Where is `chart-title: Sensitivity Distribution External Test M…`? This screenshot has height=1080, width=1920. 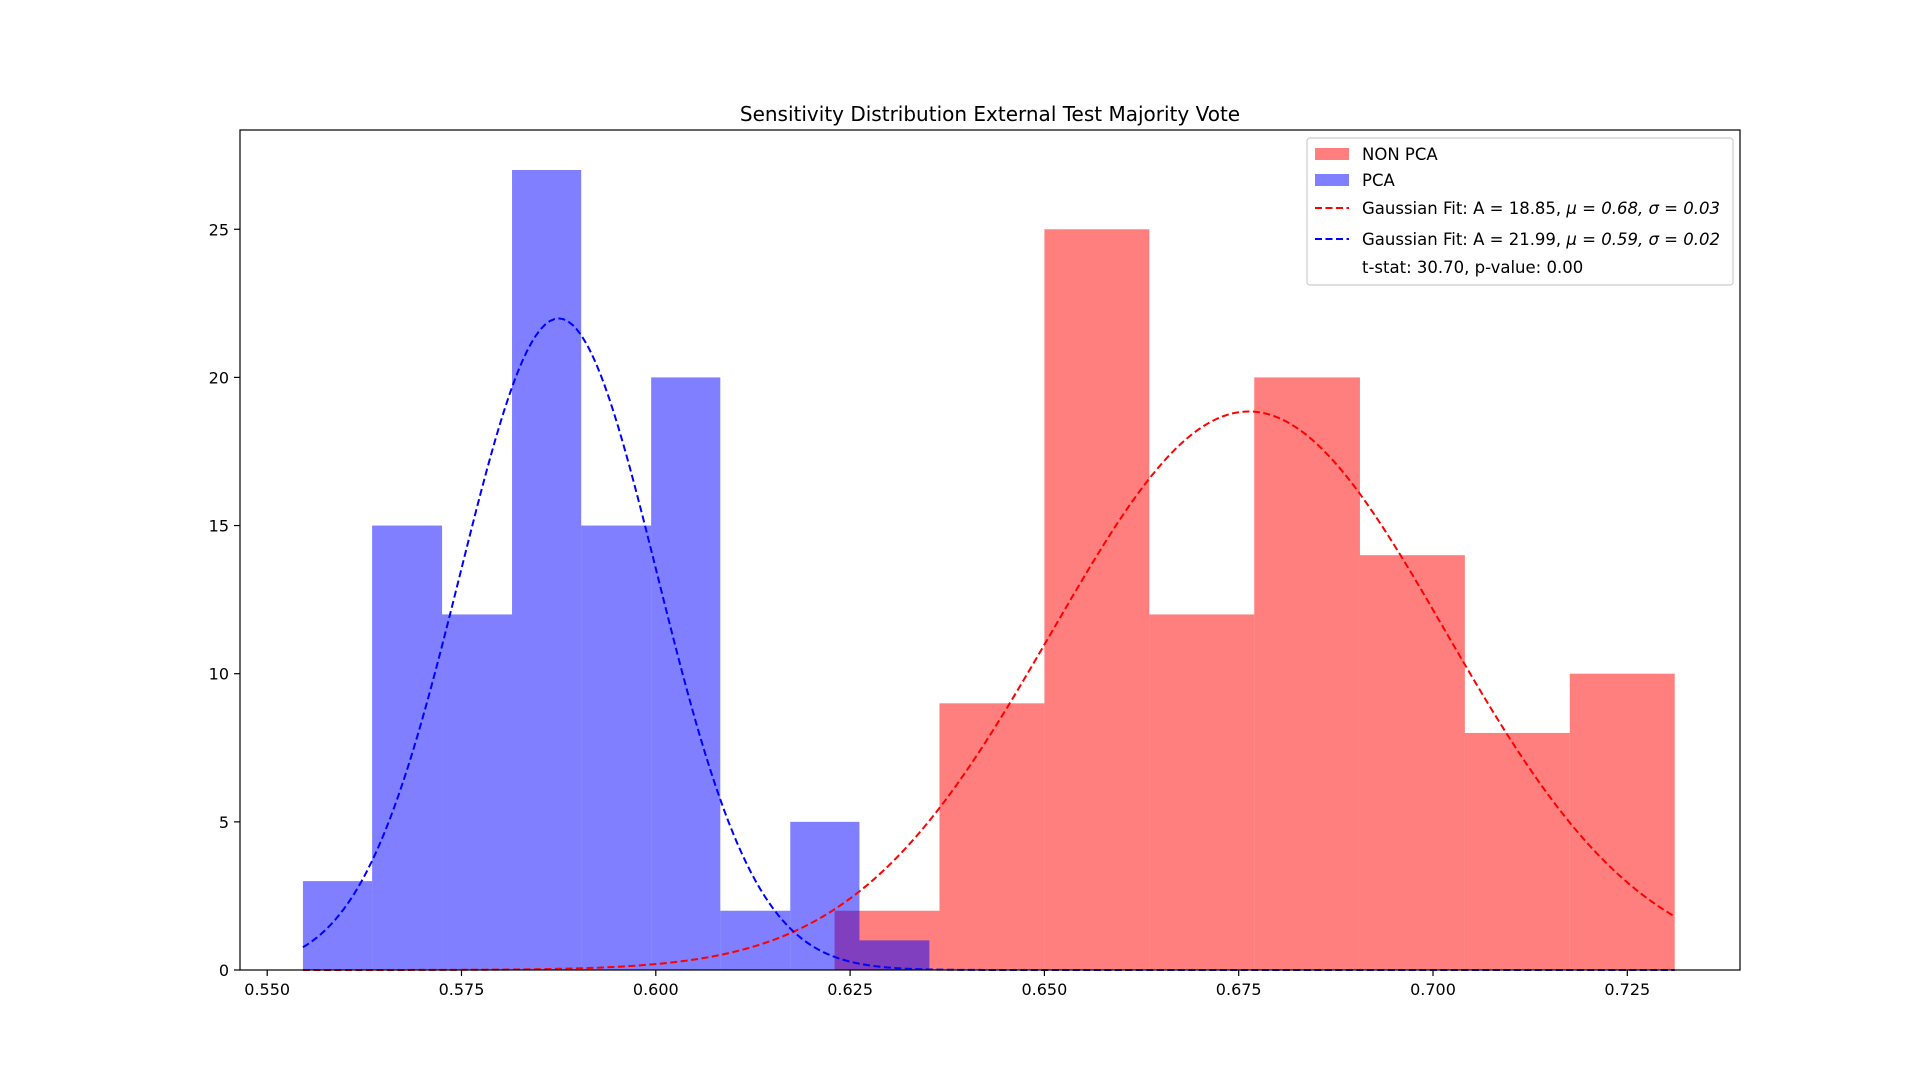 chart-title: Sensitivity Distribution External Test M… is located at coordinates (990, 114).